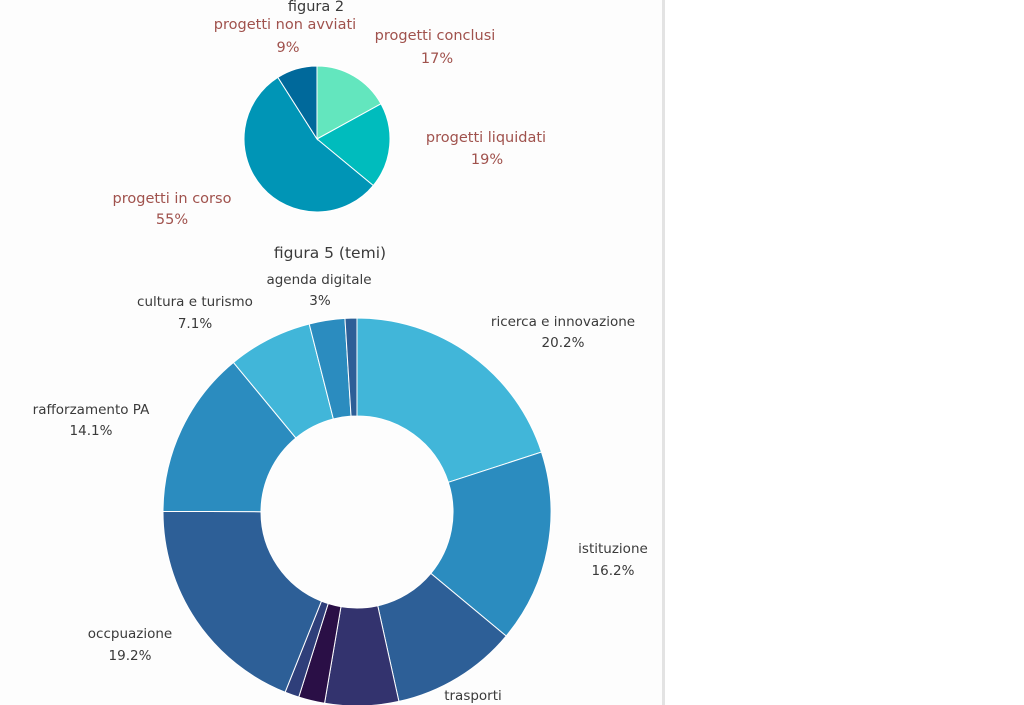 Image resolution: width=1024 pixels, height=705 pixels. What do you see at coordinates (195, 324) in the screenshot?
I see `donut-pct-cultura: 7.1%` at bounding box center [195, 324].